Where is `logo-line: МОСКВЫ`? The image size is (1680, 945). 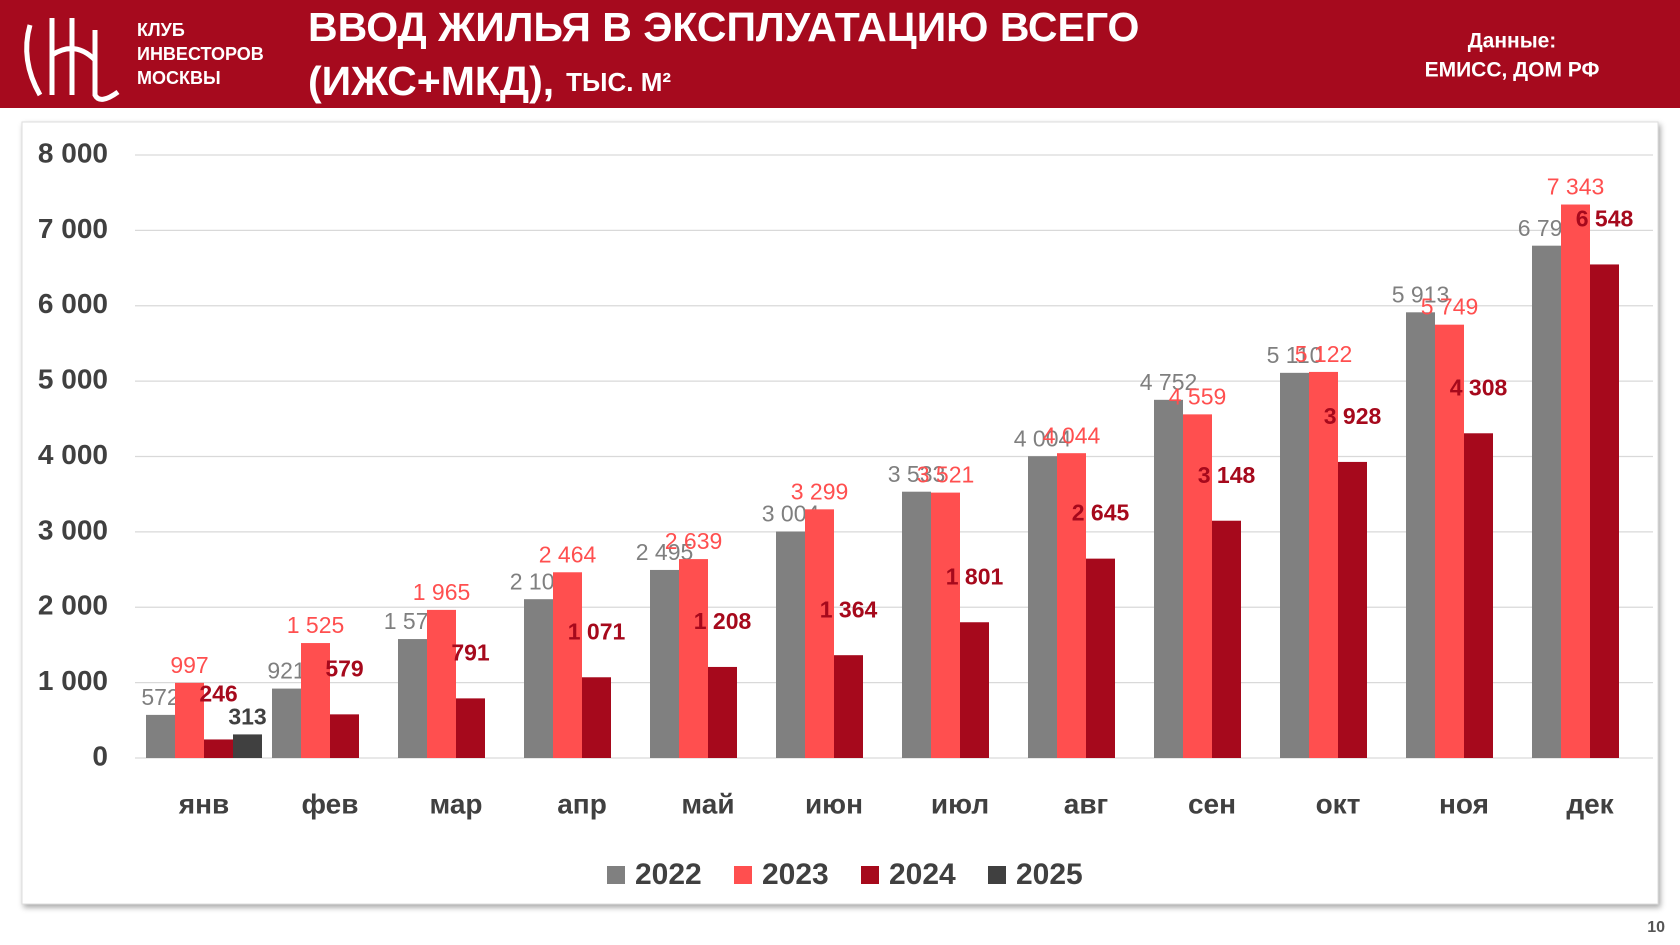
logo-line: МОСКВЫ is located at coordinates (179, 78).